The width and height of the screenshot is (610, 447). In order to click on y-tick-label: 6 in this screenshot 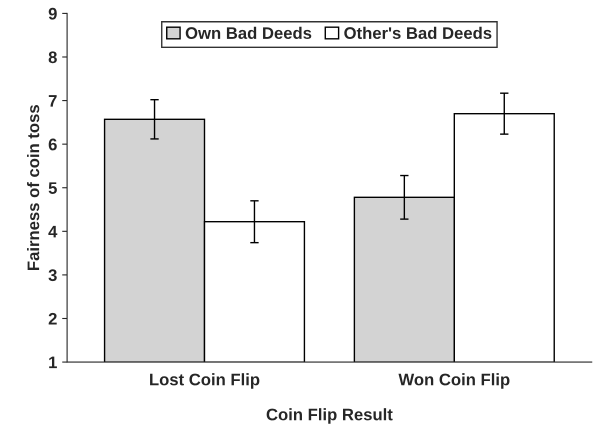, I will do `click(52, 144)`.